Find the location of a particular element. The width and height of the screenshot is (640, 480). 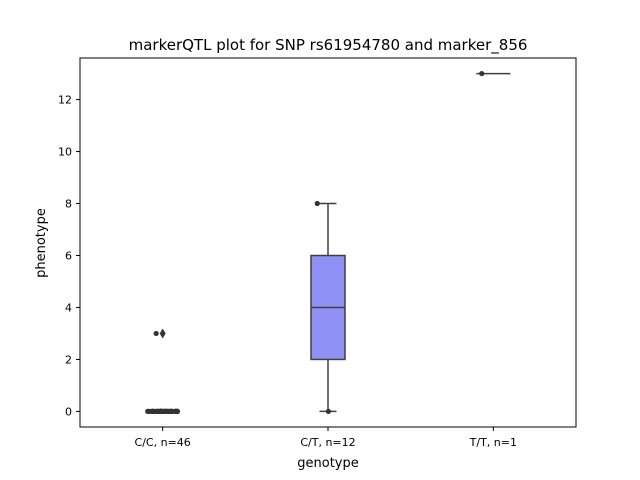

y-tick-label: 12 is located at coordinates (65, 100).